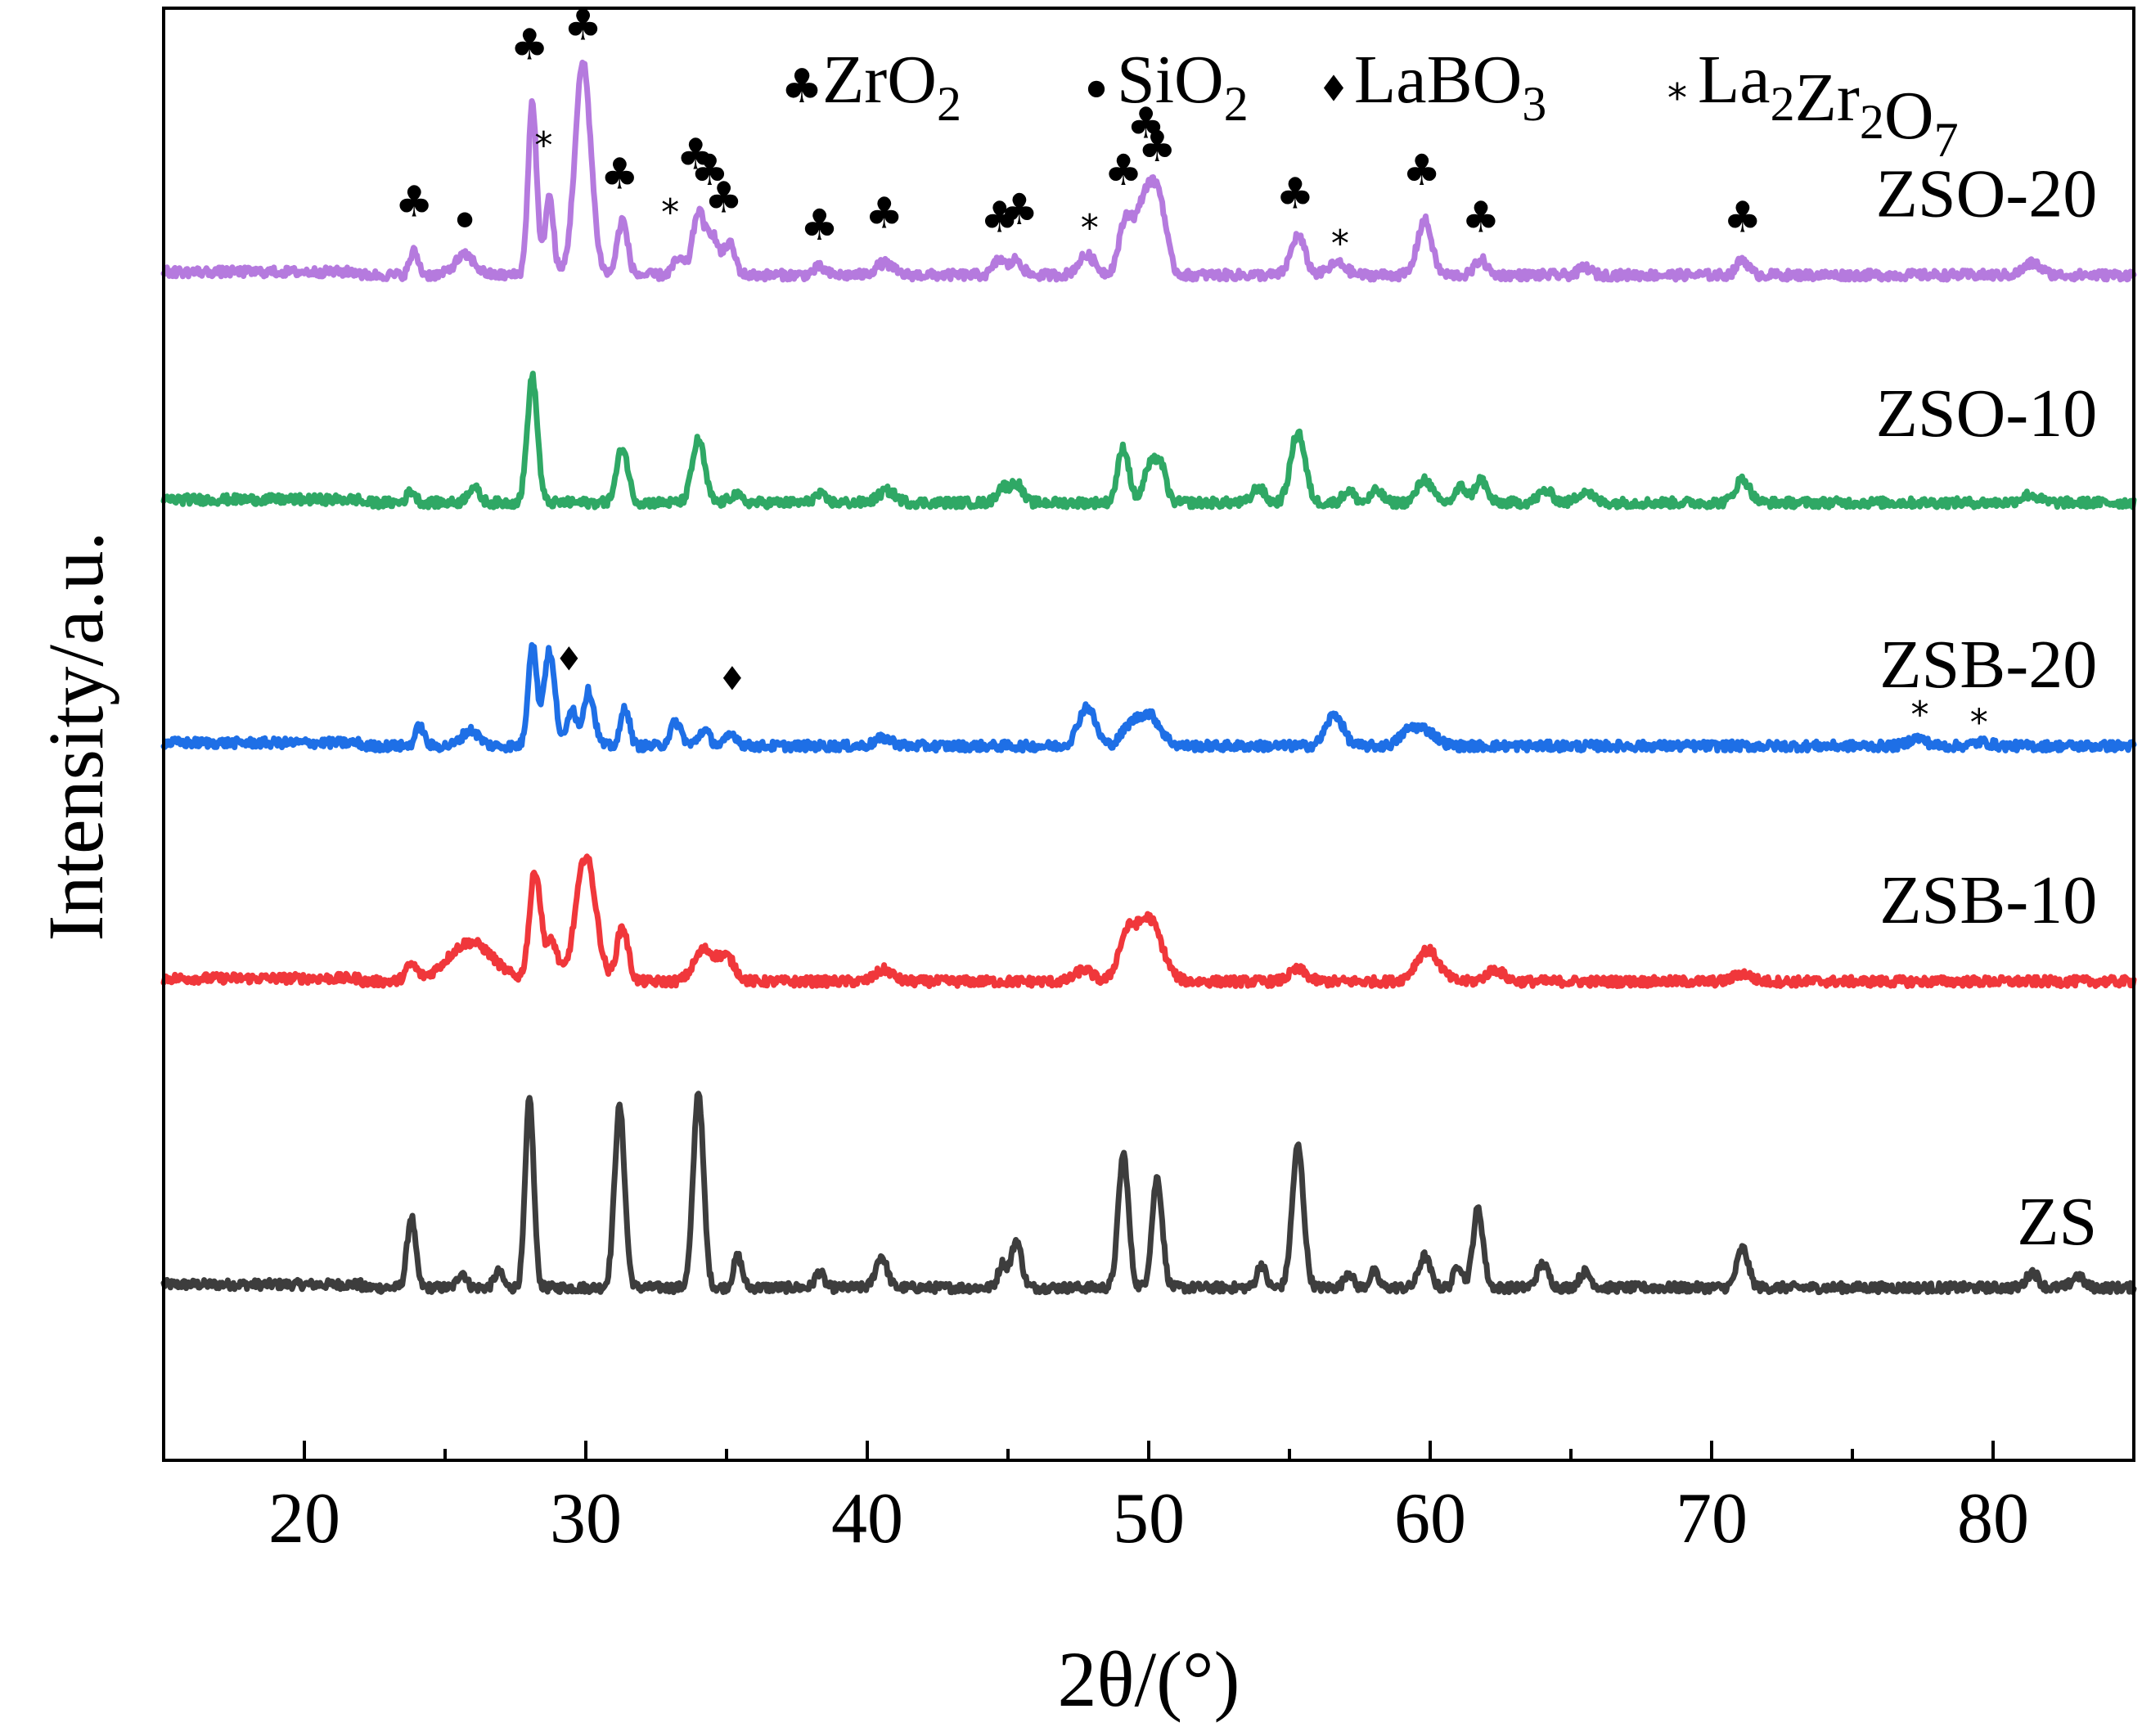 This screenshot has height=1736, width=2142. Describe the element at coordinates (1149, 1679) in the screenshot. I see `x-axis-label: 2θ/(°)` at that location.